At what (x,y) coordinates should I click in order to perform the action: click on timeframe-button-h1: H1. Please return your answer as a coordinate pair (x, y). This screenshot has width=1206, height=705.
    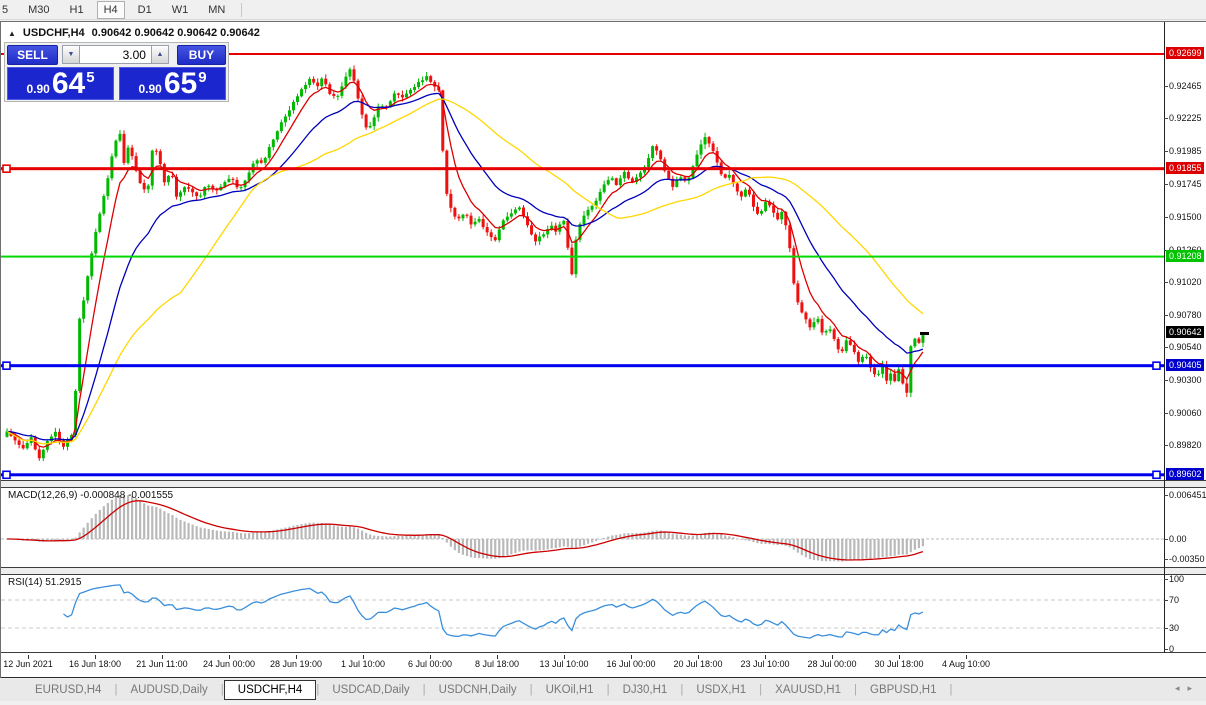
    Looking at the image, I should click on (76, 9).